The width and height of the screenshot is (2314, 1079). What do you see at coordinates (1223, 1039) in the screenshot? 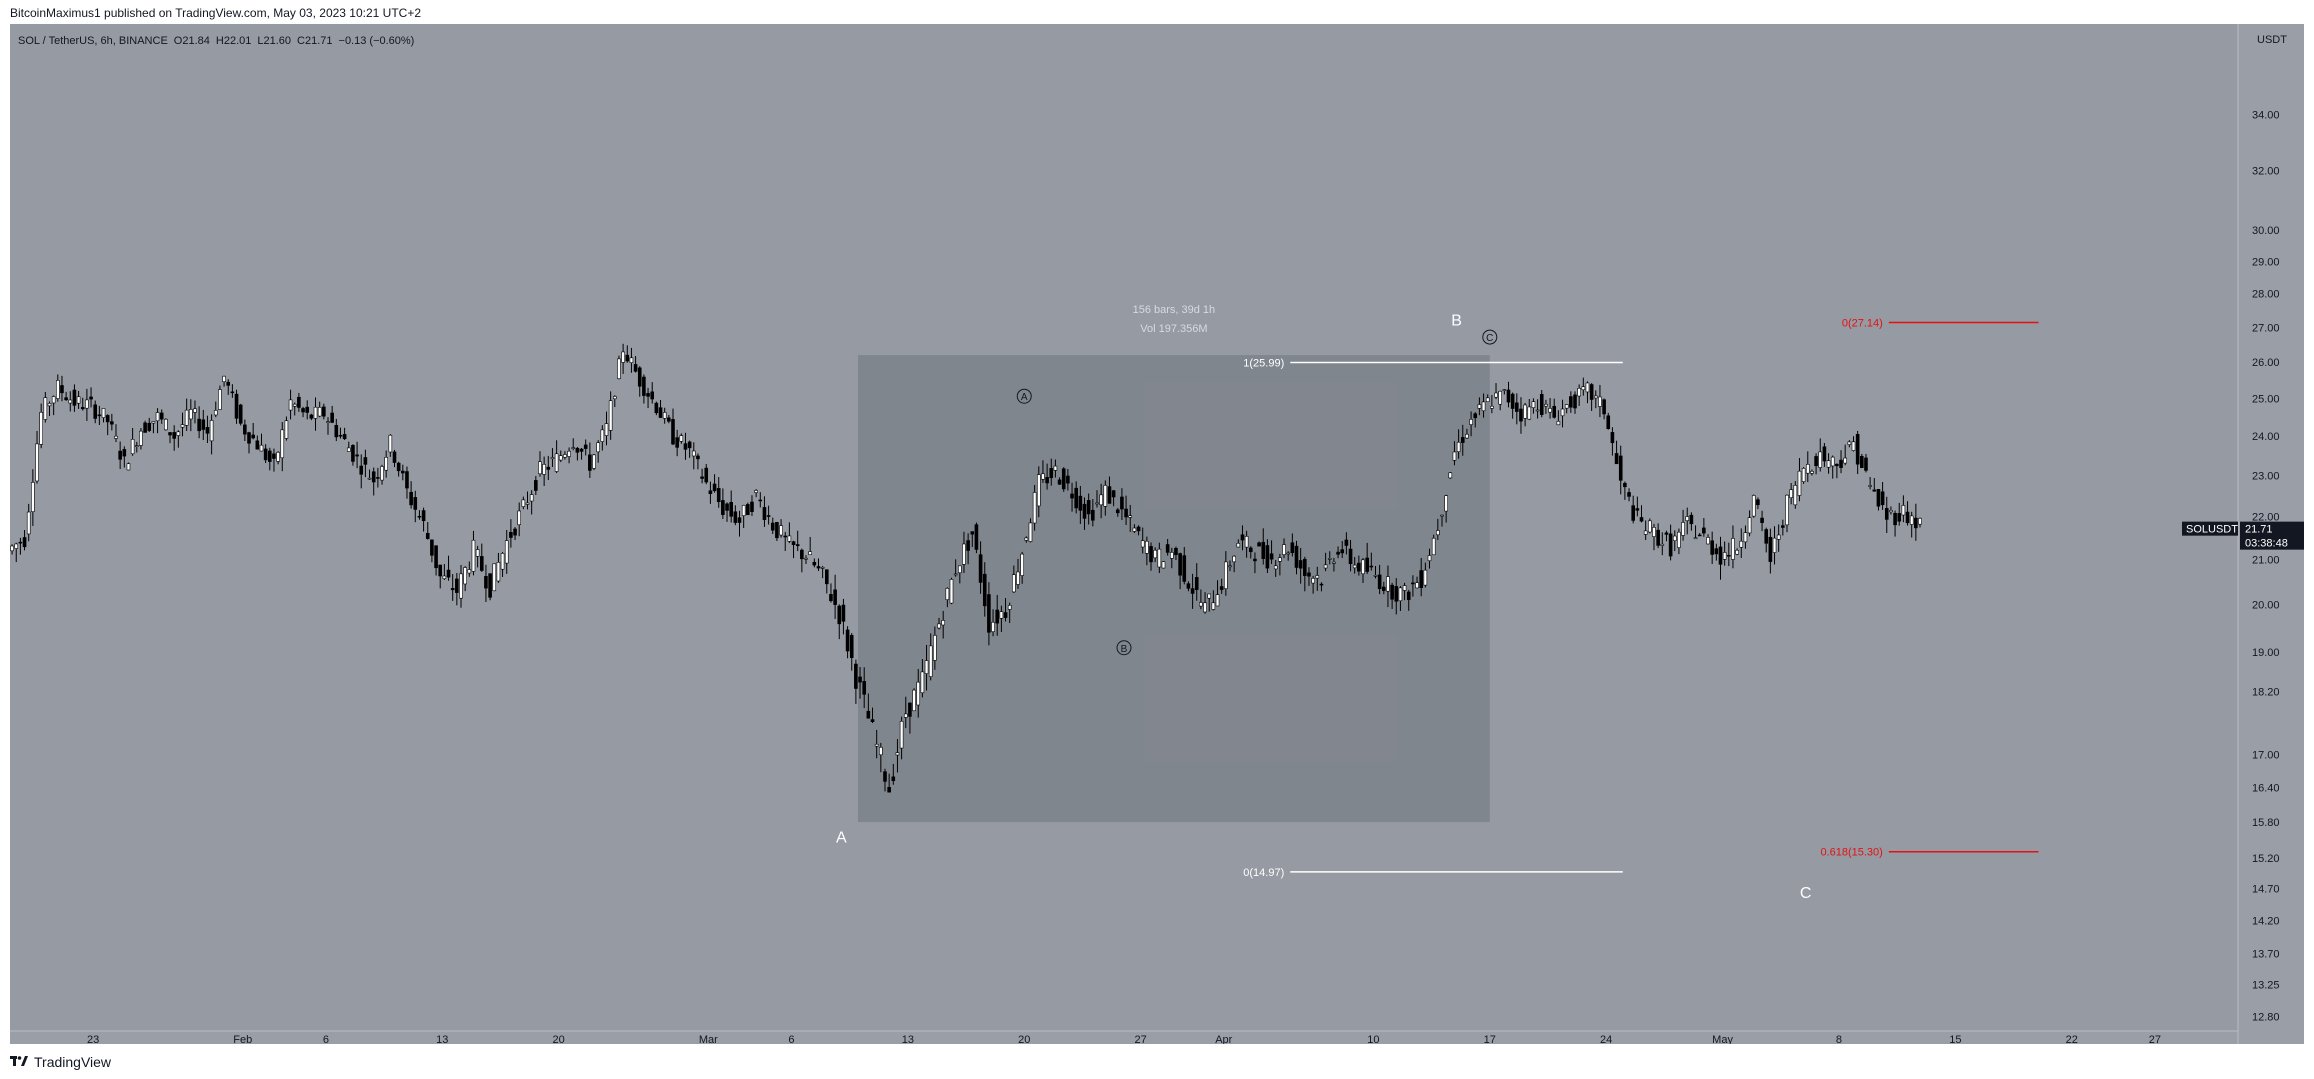
I see `x-tick-label: Apr` at bounding box center [1223, 1039].